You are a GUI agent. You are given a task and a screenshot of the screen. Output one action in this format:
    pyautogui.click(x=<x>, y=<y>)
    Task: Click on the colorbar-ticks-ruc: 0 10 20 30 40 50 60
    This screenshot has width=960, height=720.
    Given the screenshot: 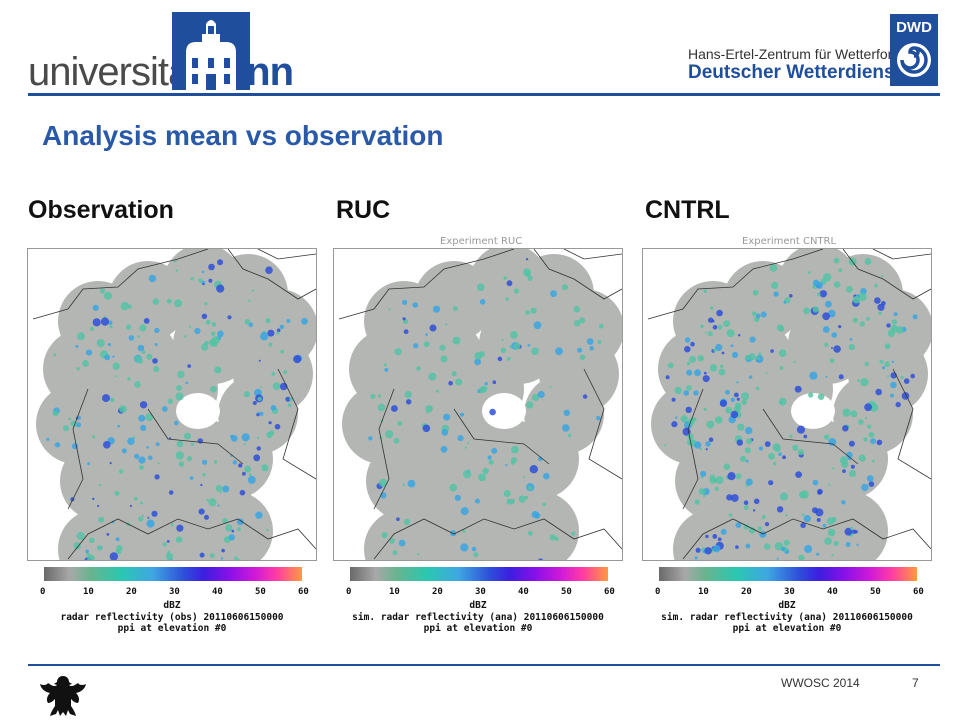 What is the action you would take?
    pyautogui.click(x=480, y=593)
    